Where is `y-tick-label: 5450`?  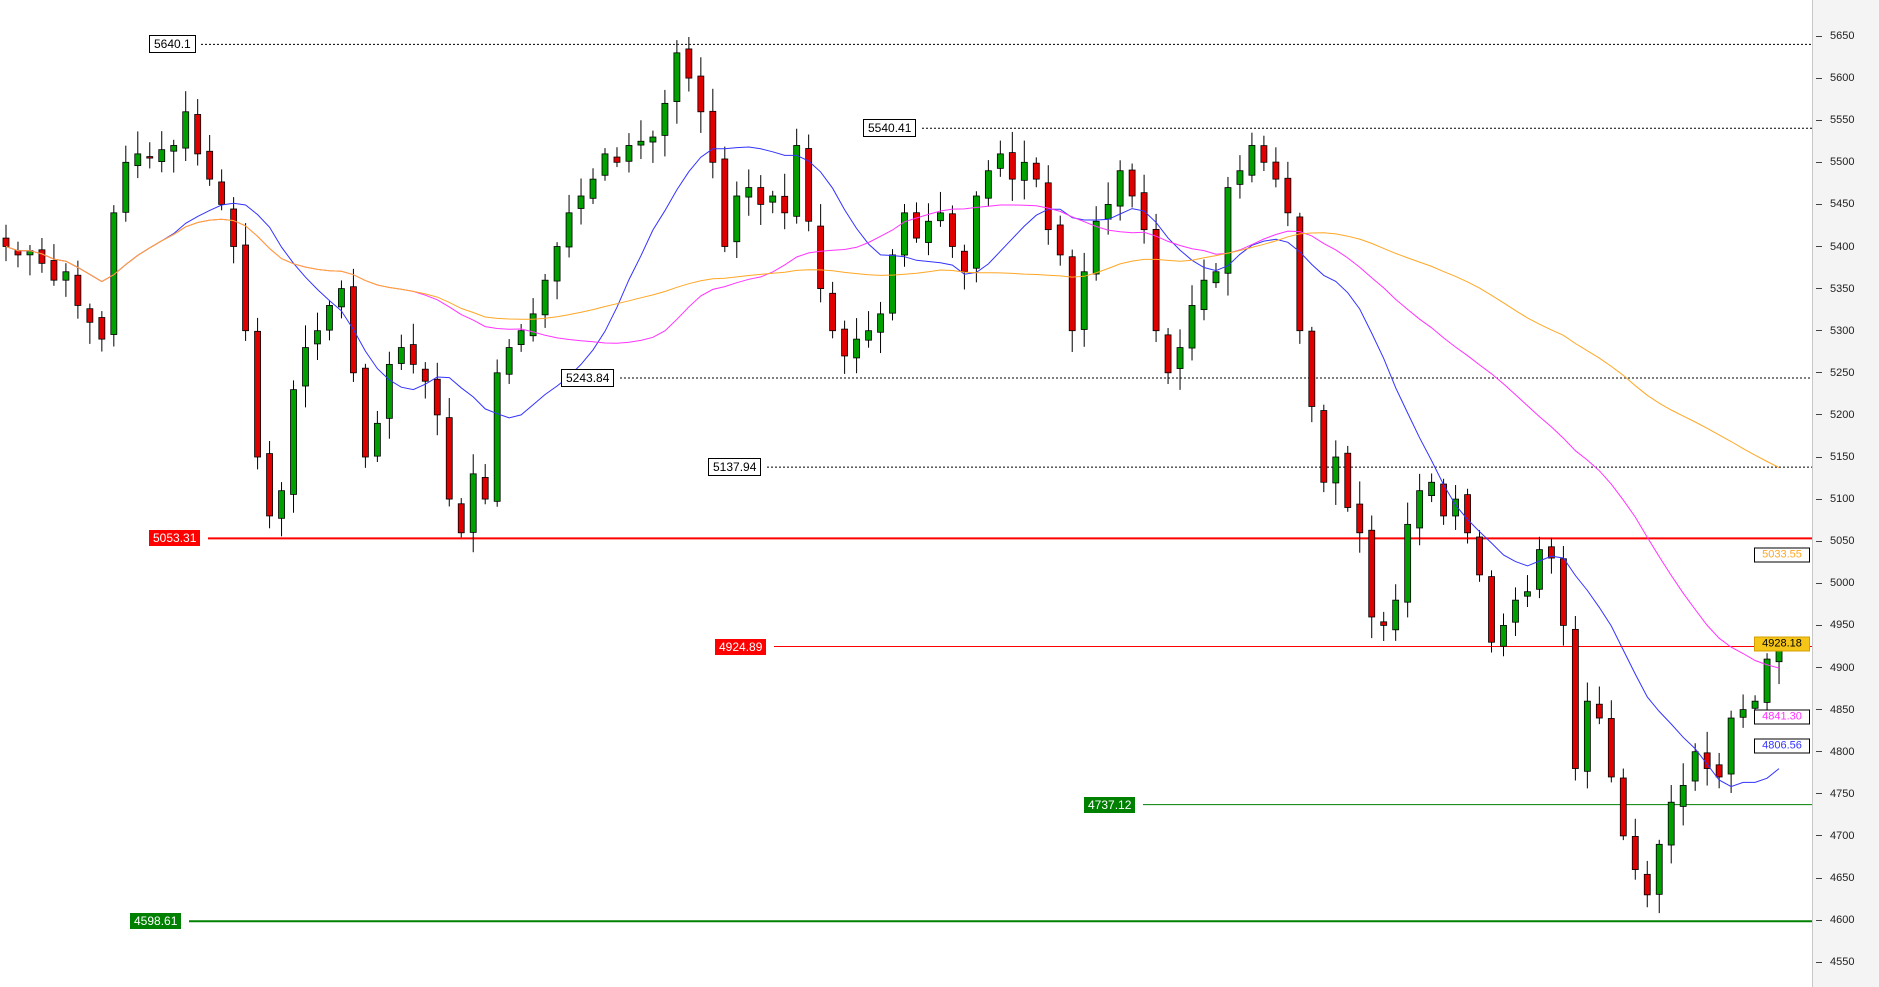 y-tick-label: 5450 is located at coordinates (1835, 204).